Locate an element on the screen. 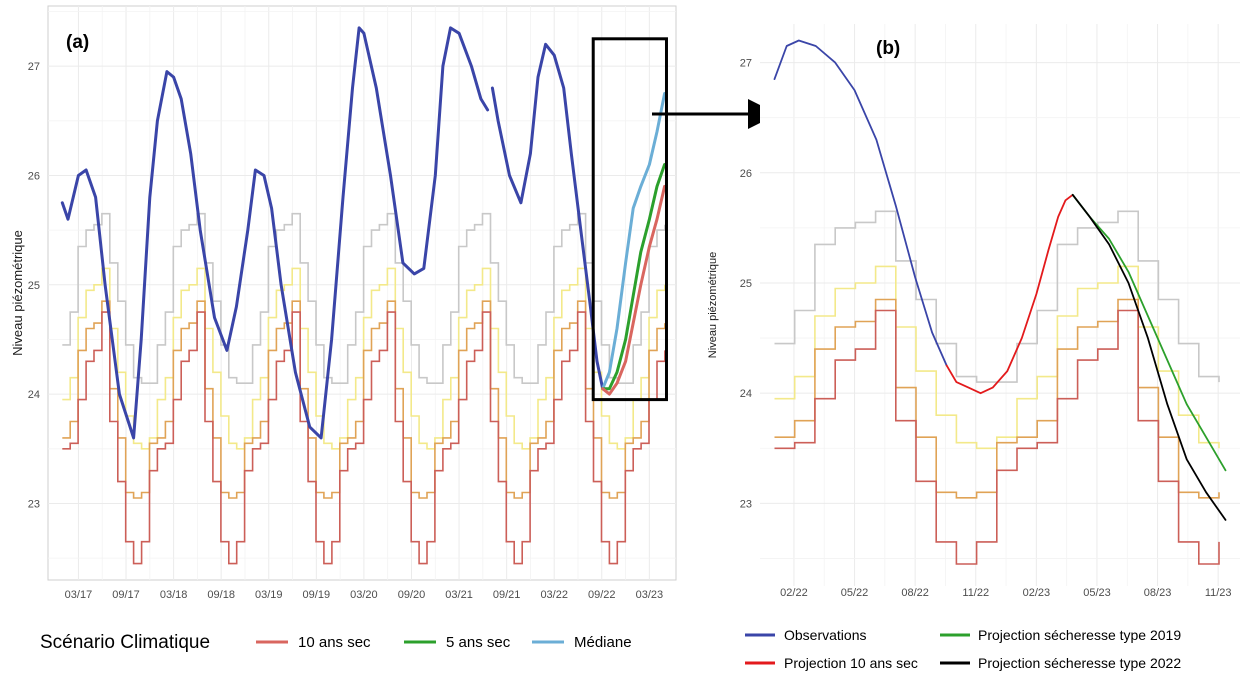 The image size is (1245, 682). x-tick-label: 03/17 is located at coordinates (79, 595).